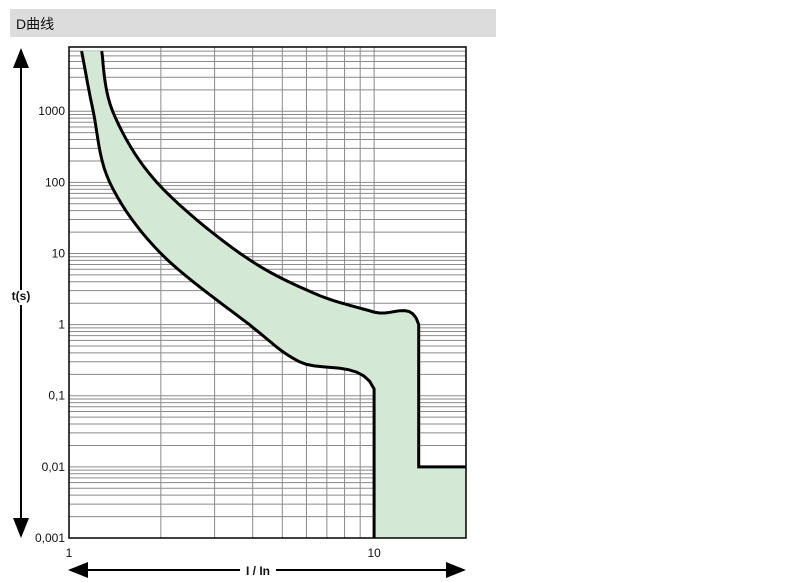  What do you see at coordinates (69, 553) in the screenshot?
I see `x-tick-label: 1` at bounding box center [69, 553].